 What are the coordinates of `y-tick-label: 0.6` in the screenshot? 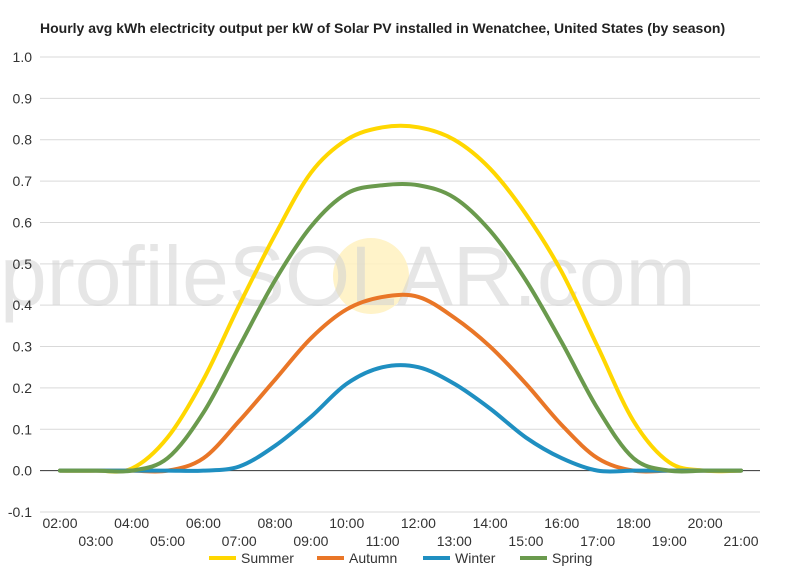 It's located at (23, 222).